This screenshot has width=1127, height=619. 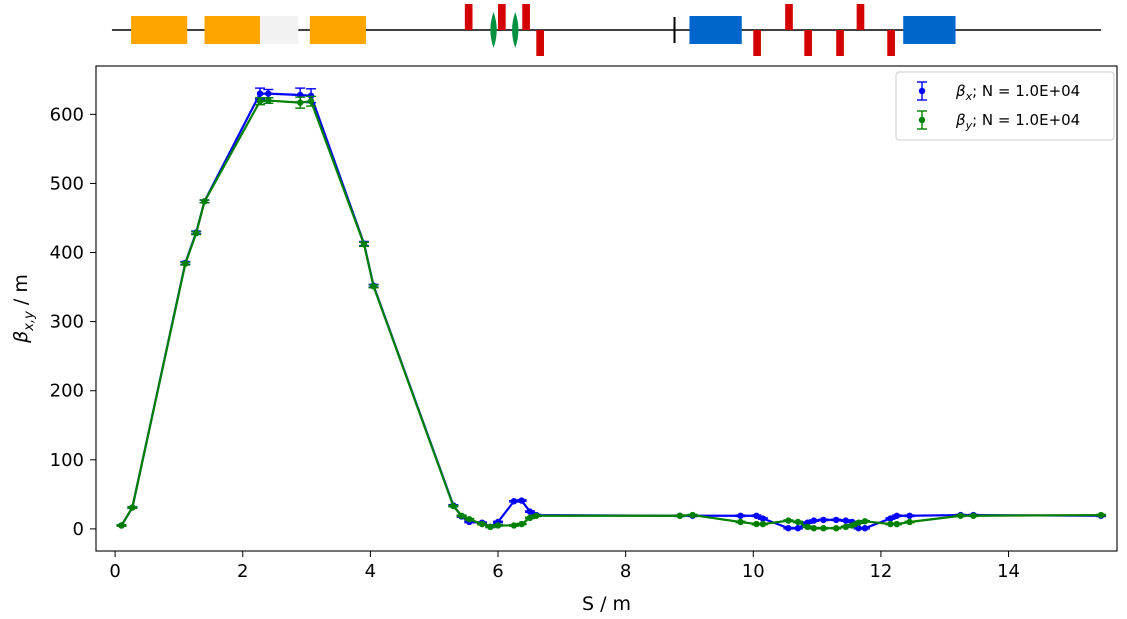 I want to click on x-tick-label: 12, so click(x=880, y=571).